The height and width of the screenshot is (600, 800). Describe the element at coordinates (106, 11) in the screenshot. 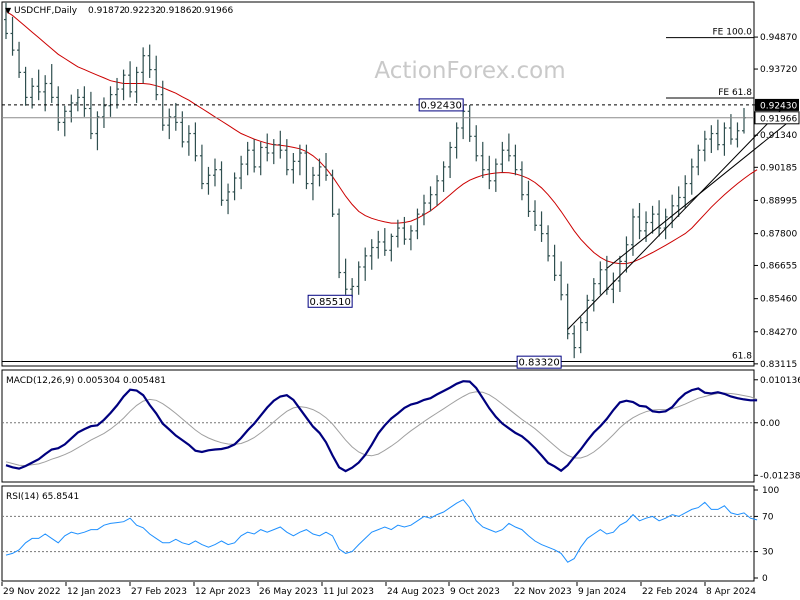

I see `ohlc-open: 0.91872` at that location.